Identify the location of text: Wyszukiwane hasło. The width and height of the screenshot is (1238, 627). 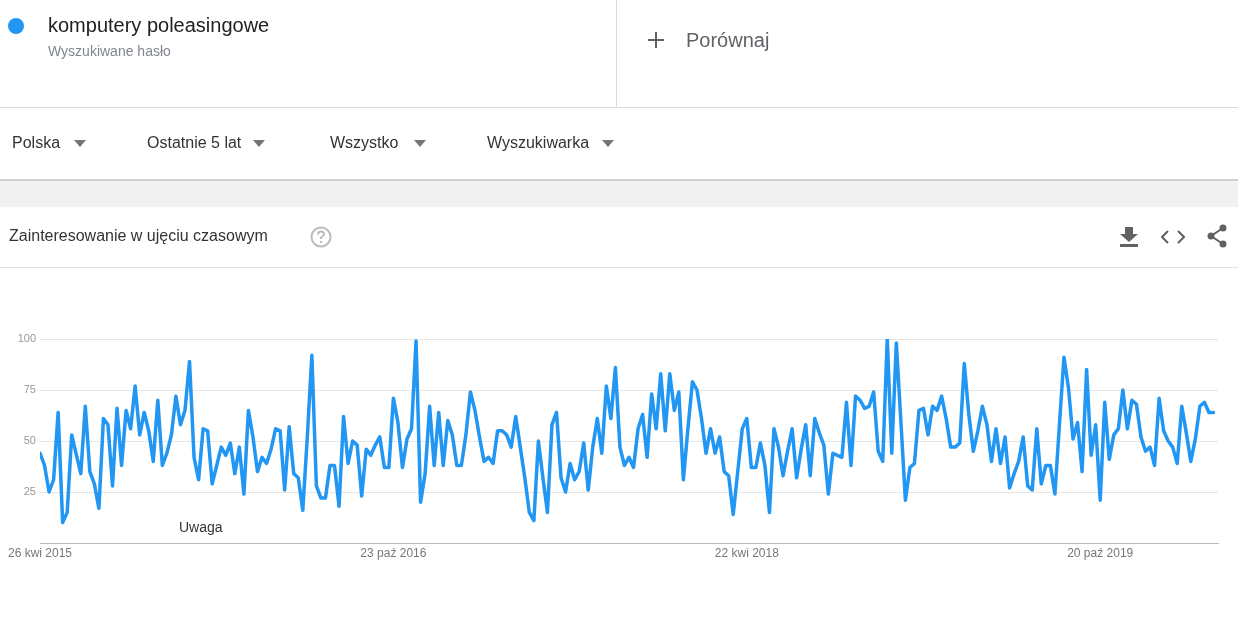
(109, 51).